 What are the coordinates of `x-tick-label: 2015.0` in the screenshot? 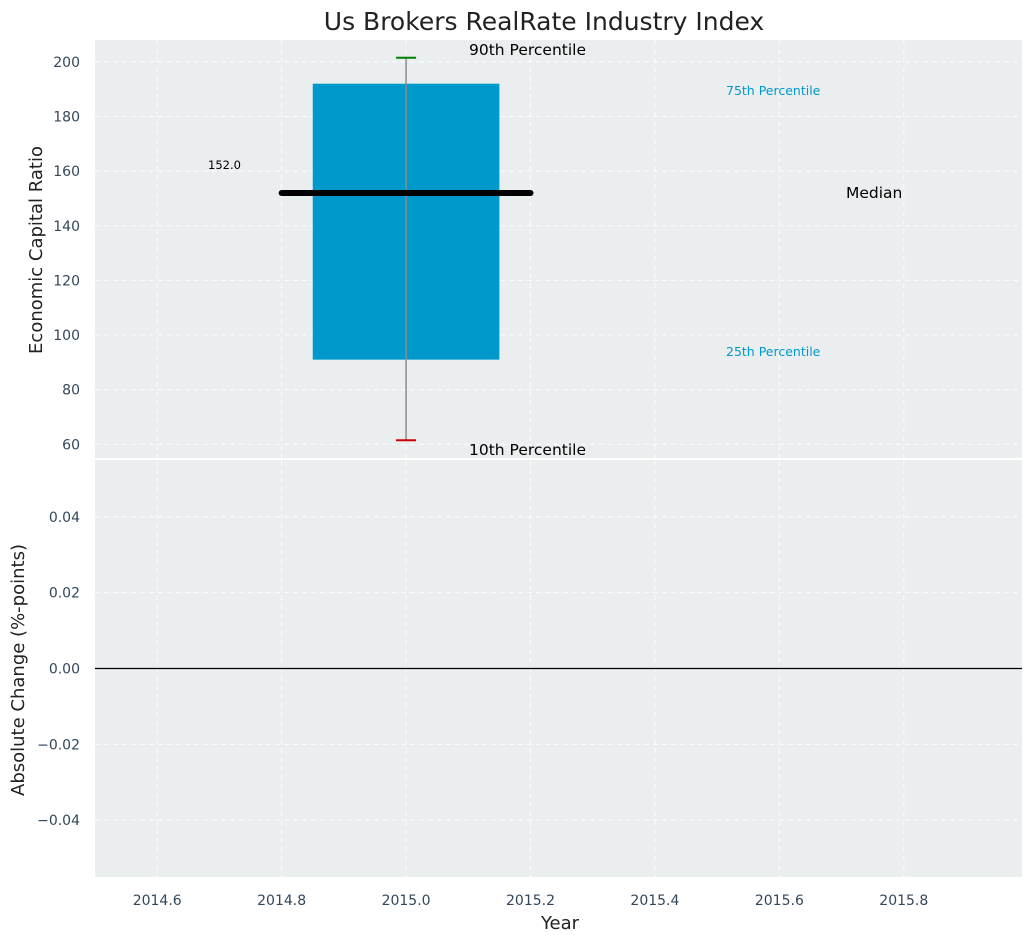 It's located at (406, 901).